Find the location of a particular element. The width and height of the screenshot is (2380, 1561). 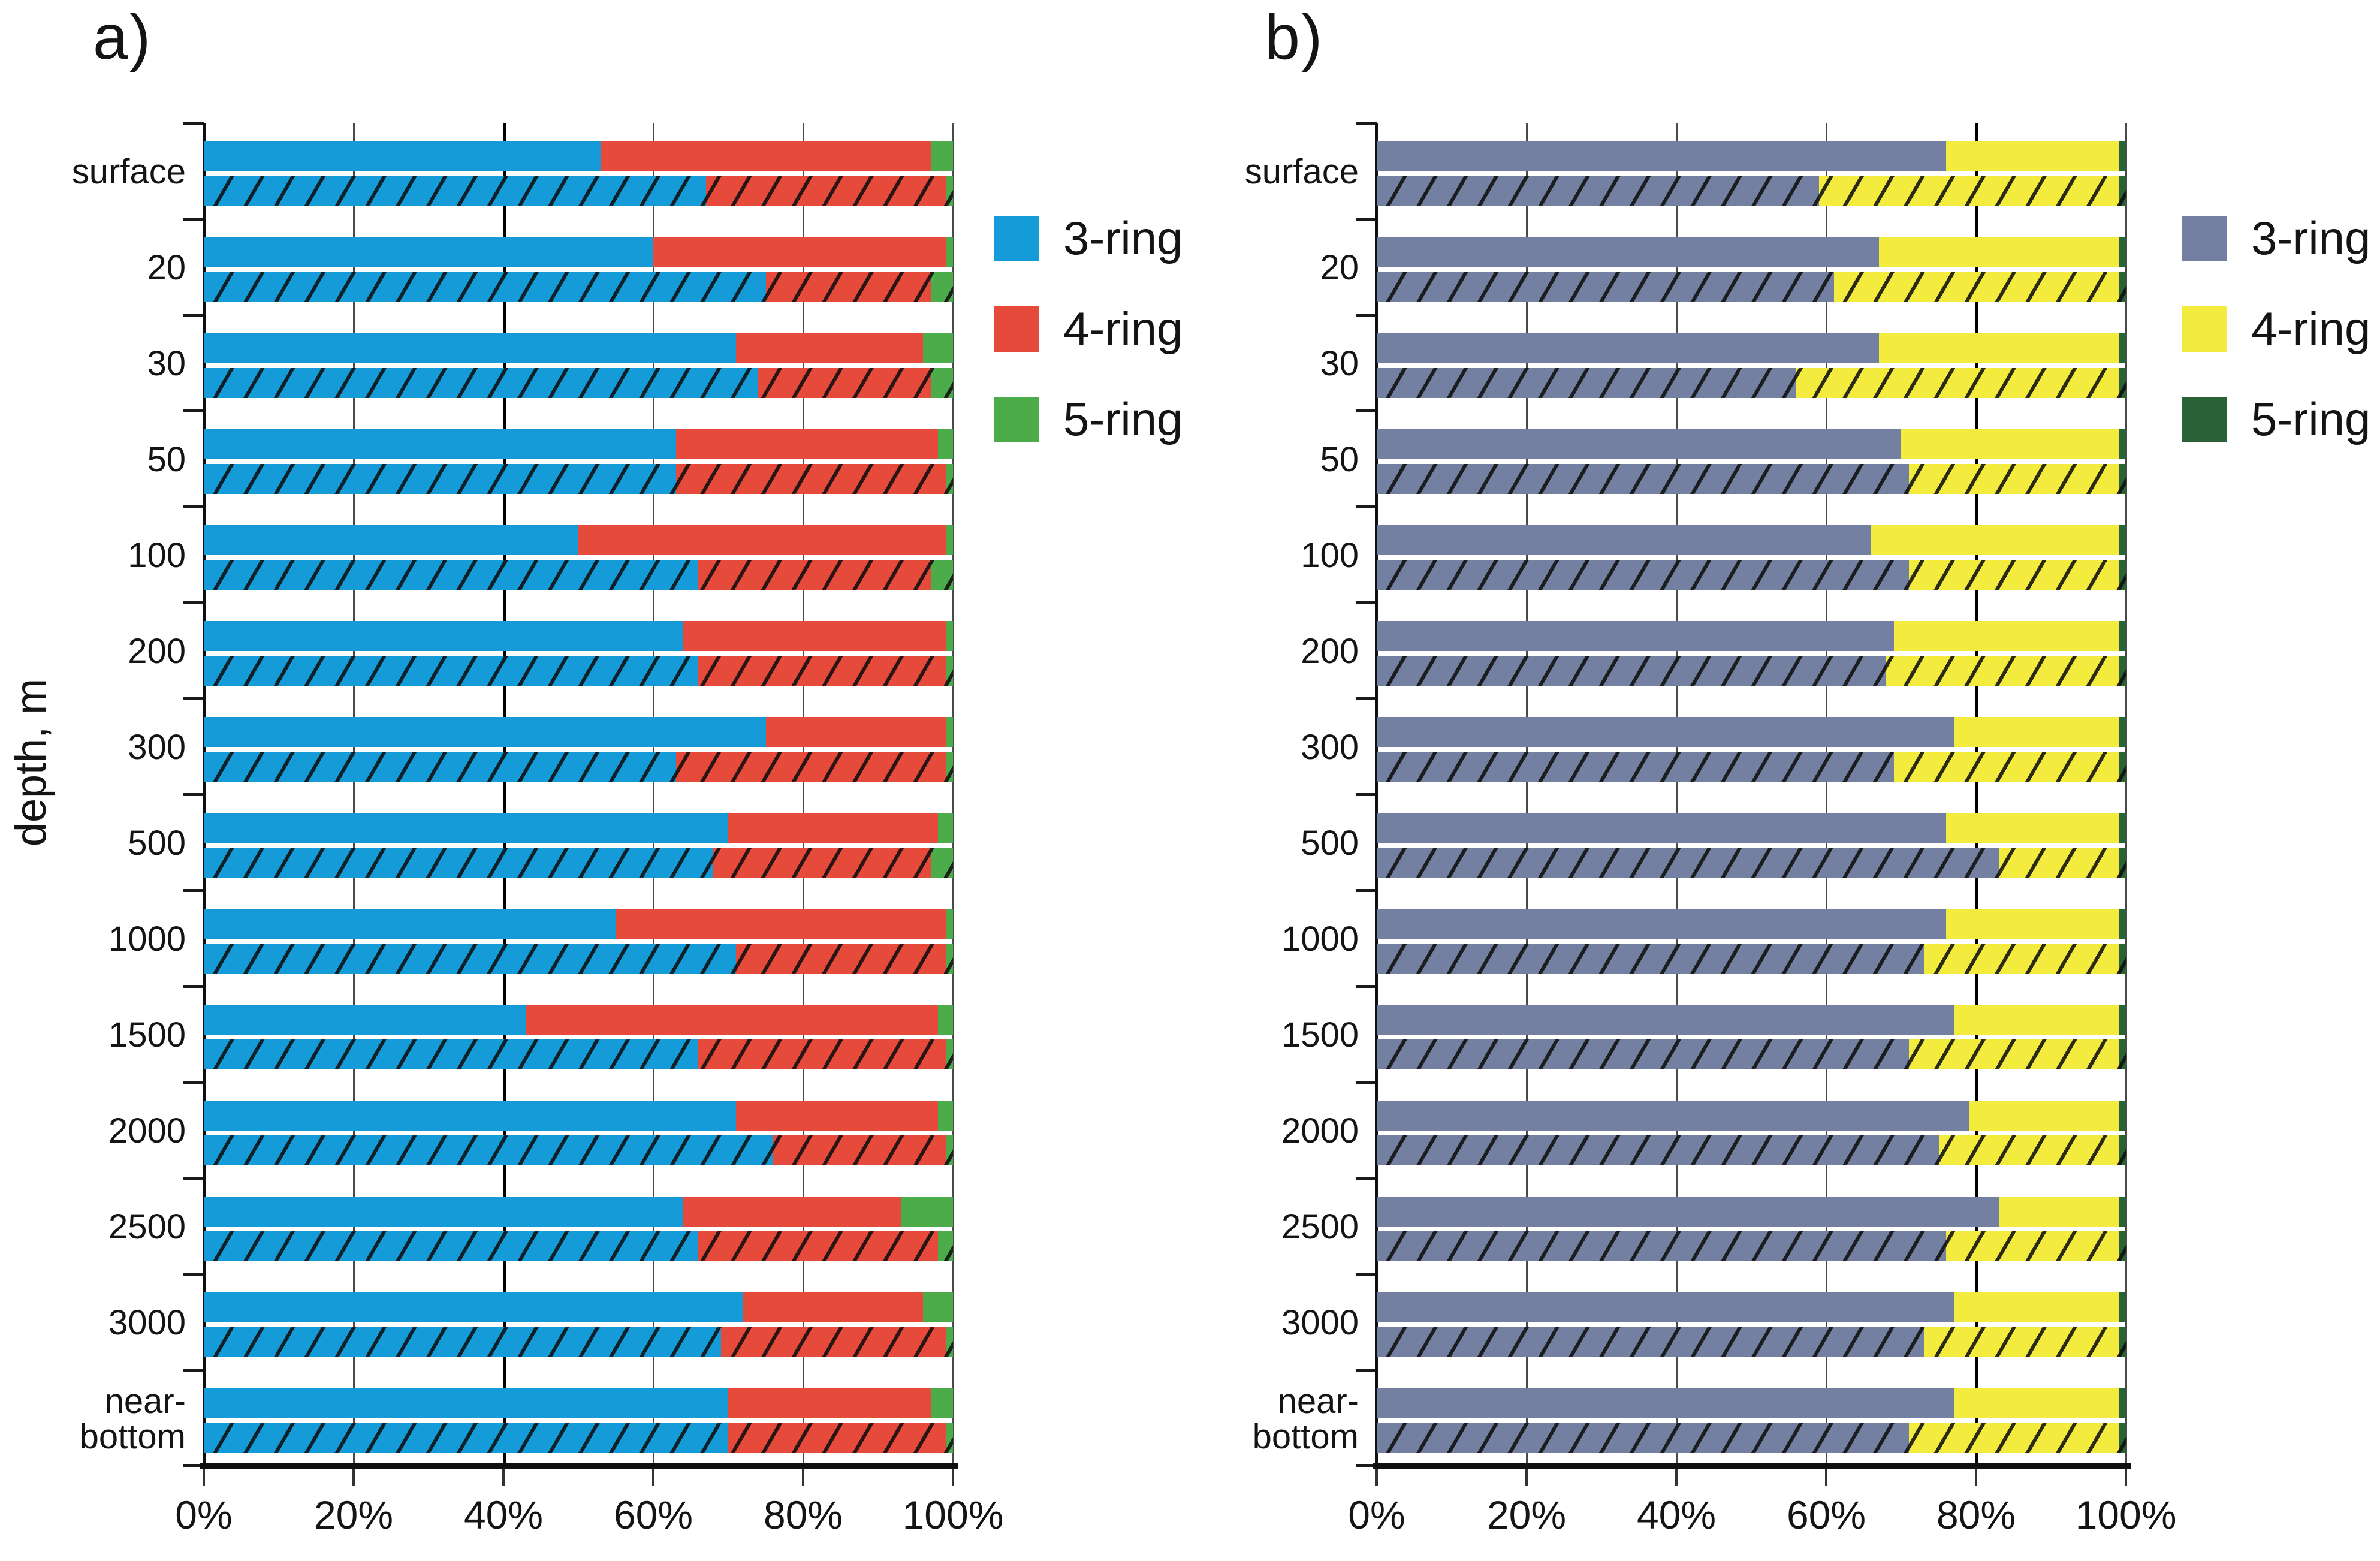

bar-a-solid-row10 is located at coordinates (579, 1116).